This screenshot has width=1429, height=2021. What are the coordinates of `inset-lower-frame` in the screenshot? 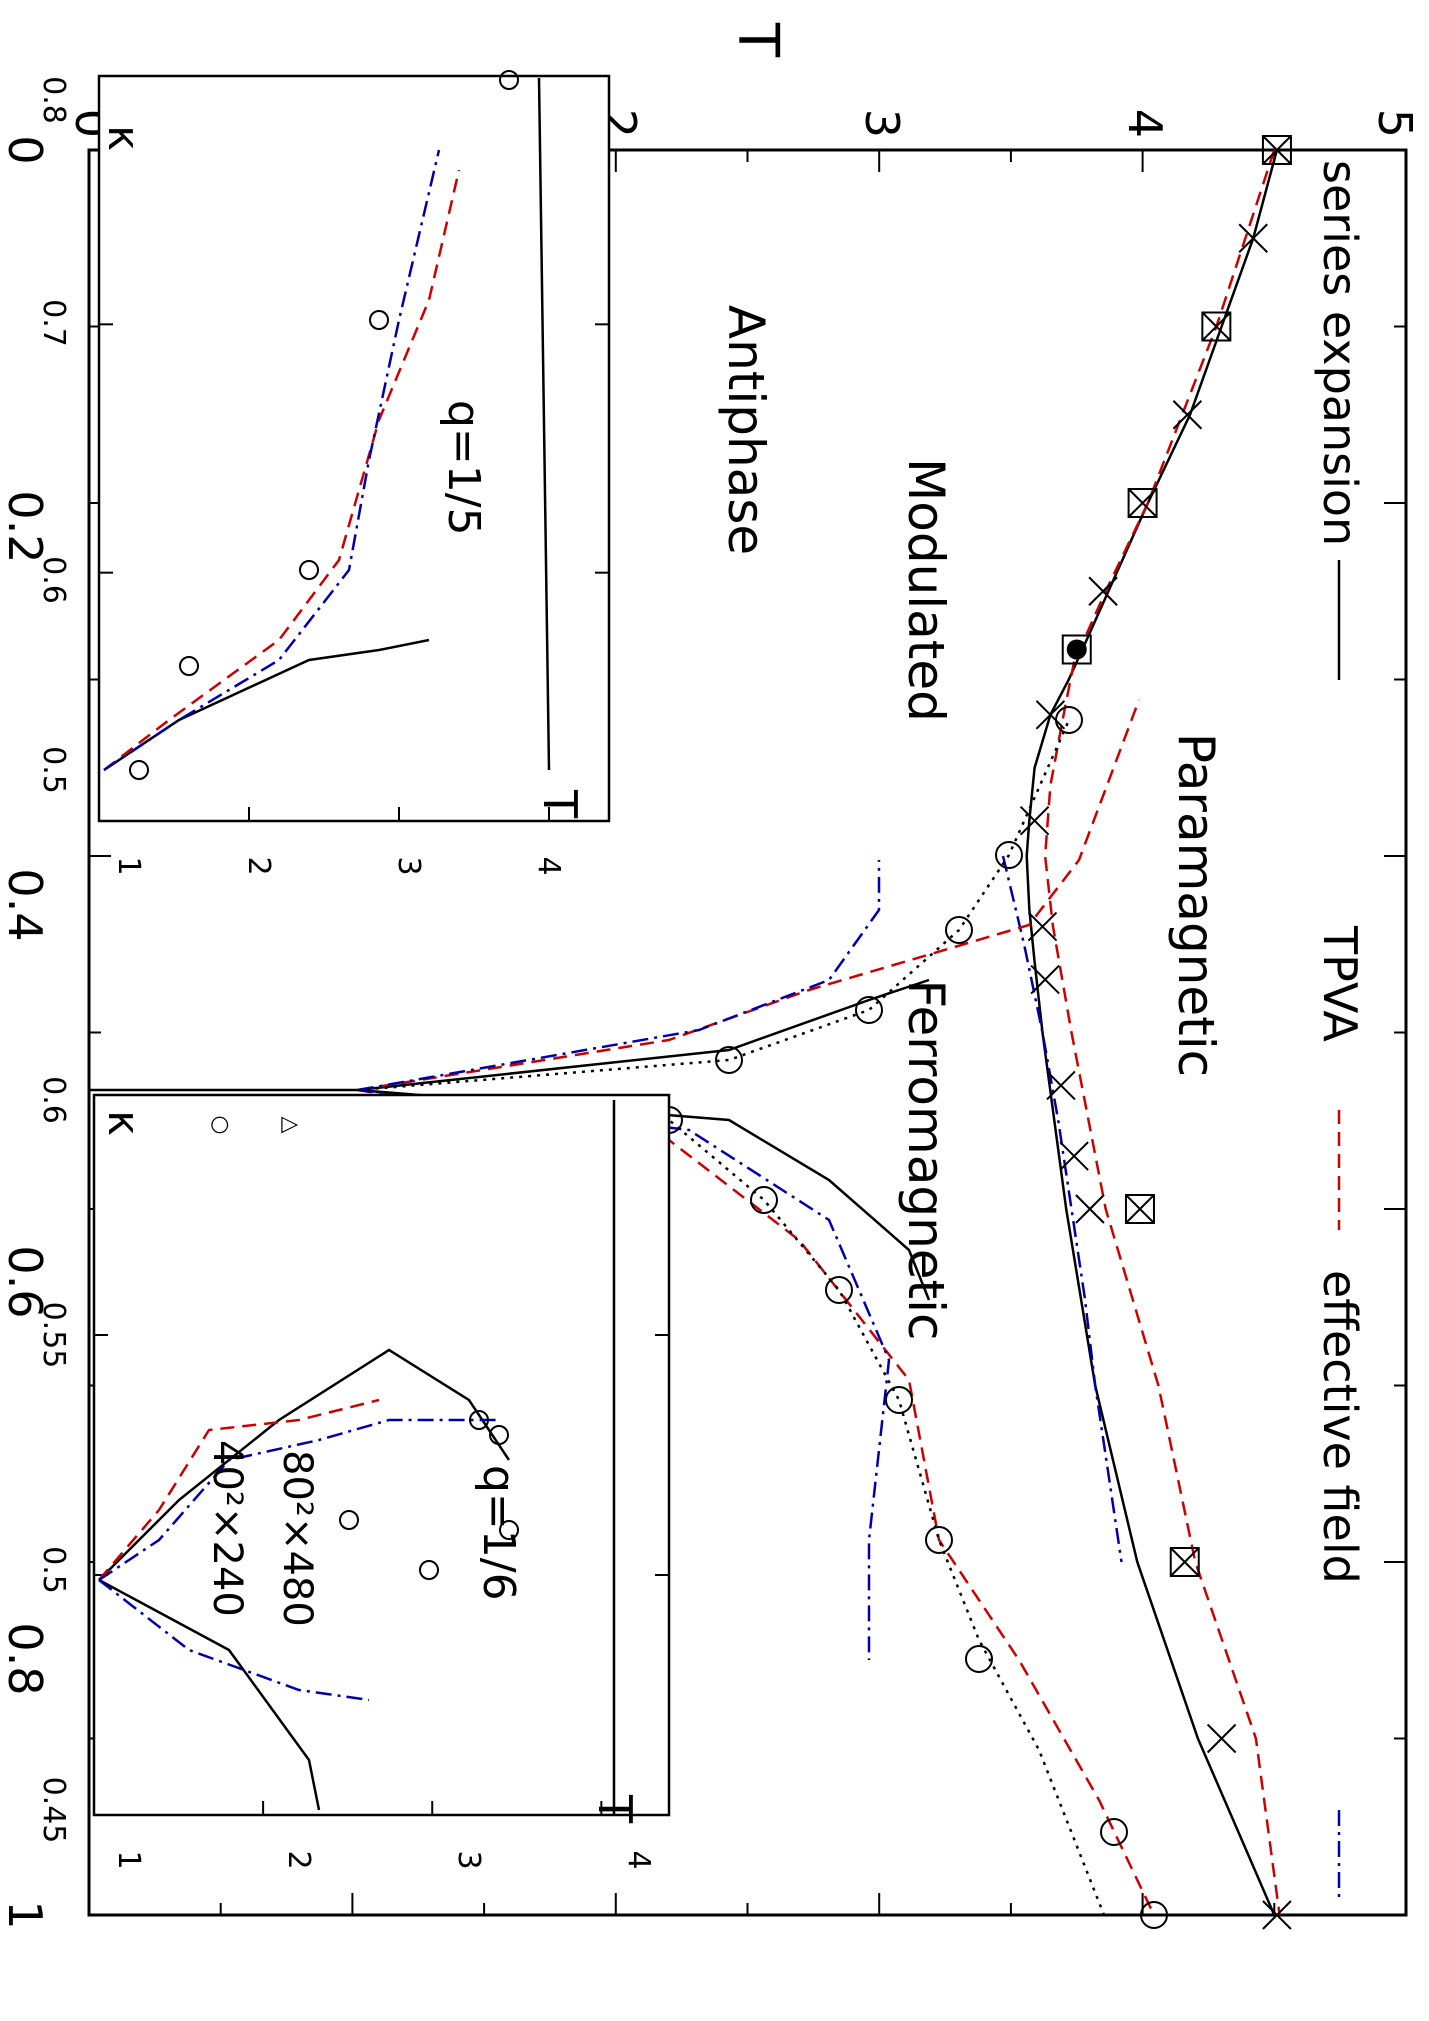 It's located at (381, 1455).